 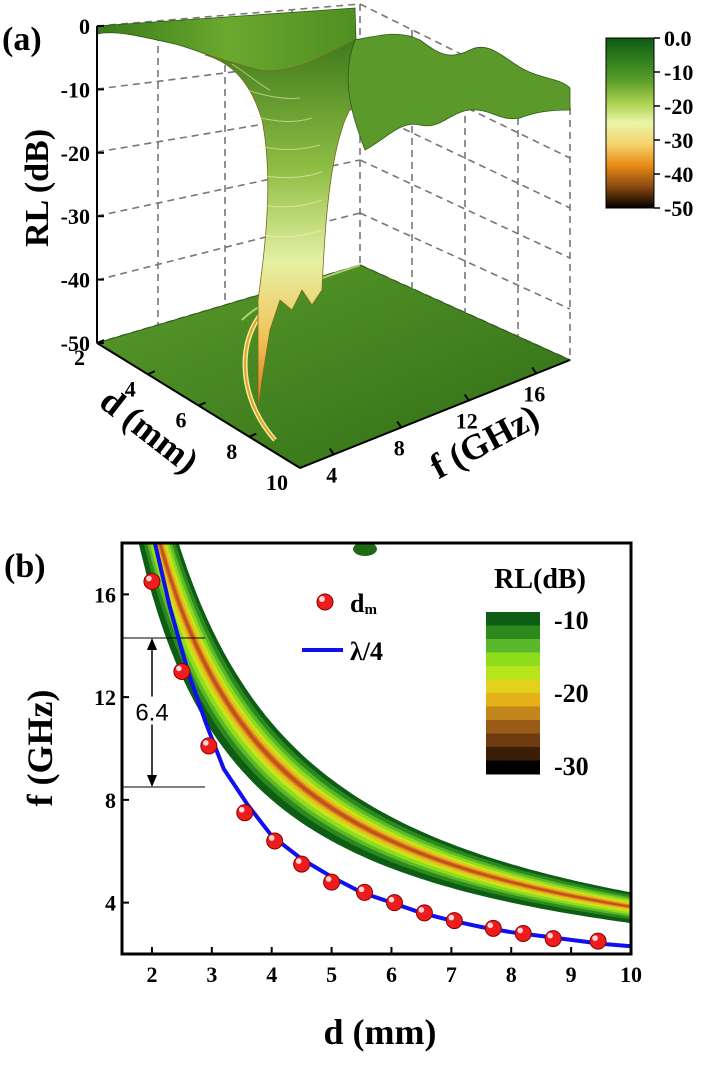 I want to click on panel-a-colorbar-ticks: 0.0 -10 -20 -30 -40 -50, so click(x=673, y=123).